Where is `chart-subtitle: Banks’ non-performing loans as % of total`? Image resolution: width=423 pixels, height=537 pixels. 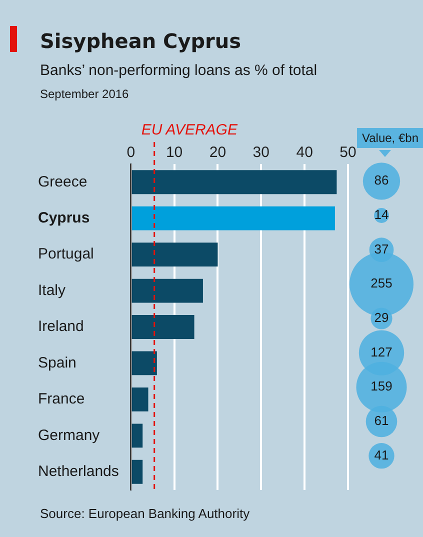 chart-subtitle: Banks’ non-performing loans as % of total is located at coordinates (179, 70).